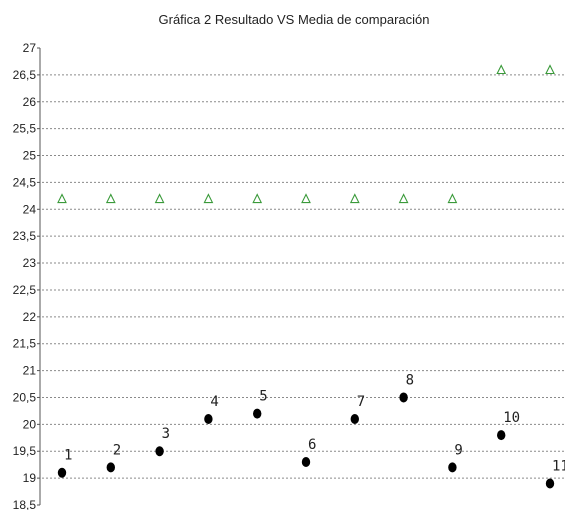 This screenshot has width=565, height=510. What do you see at coordinates (25, 75) in the screenshot?
I see `y-tick-label: 26,5` at bounding box center [25, 75].